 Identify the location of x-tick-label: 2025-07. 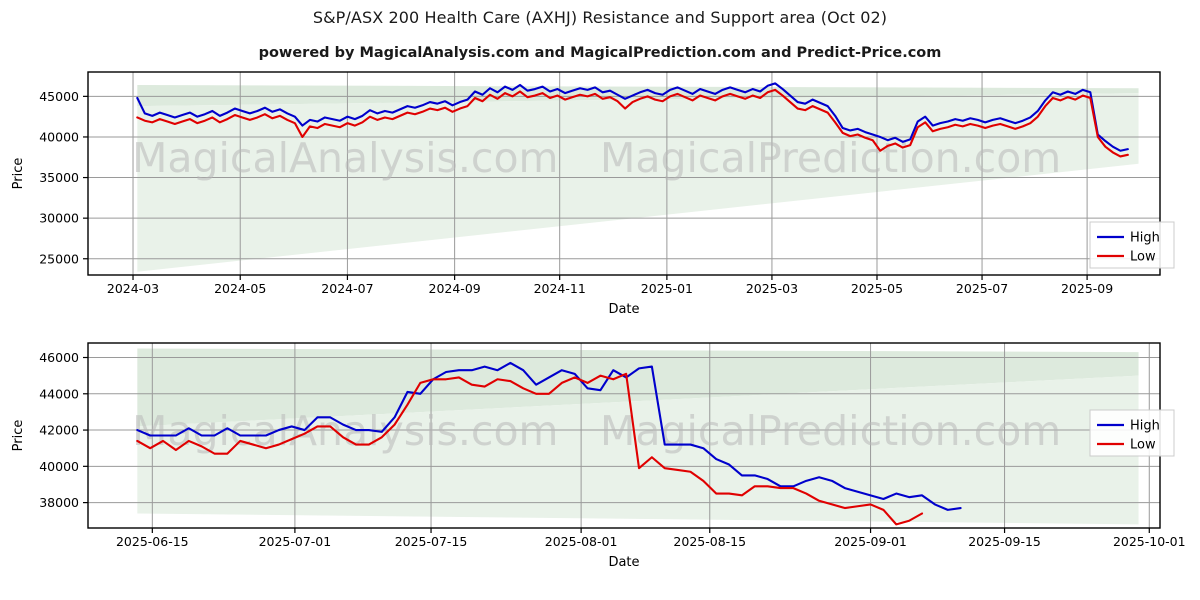
(982, 288).